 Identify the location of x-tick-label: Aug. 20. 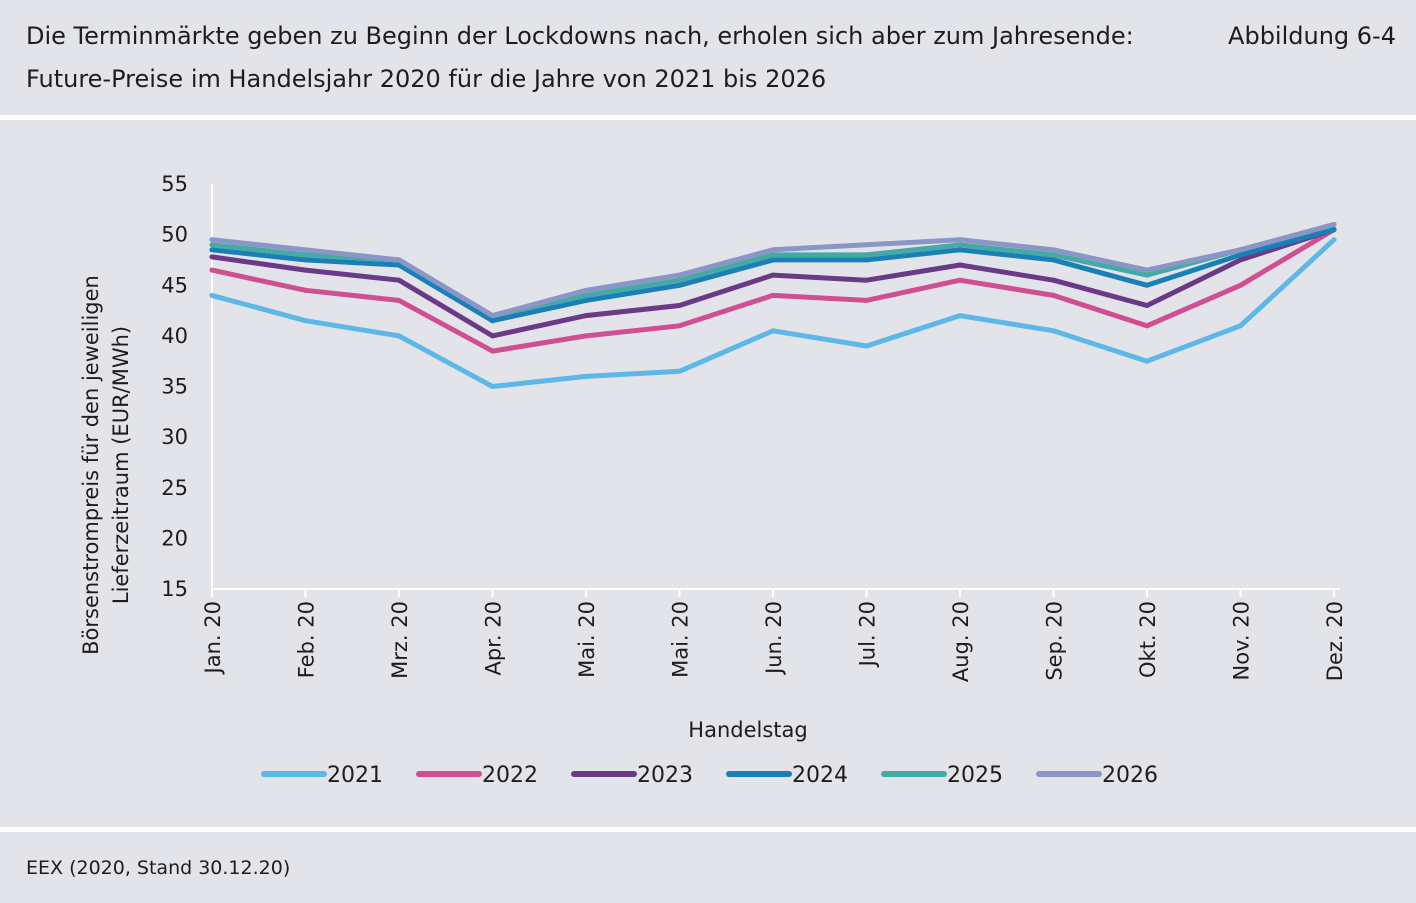
(961, 641).